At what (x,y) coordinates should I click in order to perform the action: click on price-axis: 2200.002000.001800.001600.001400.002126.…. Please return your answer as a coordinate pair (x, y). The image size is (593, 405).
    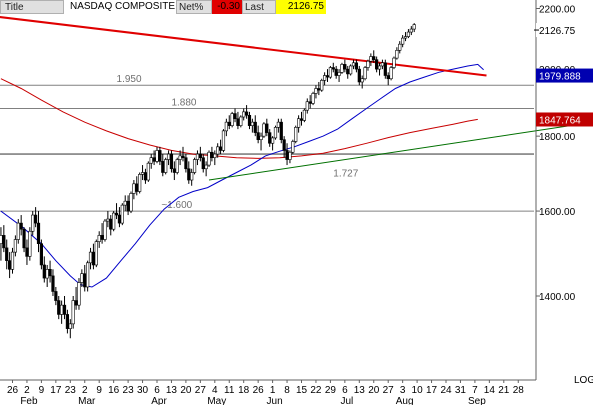
    Looking at the image, I should click on (563, 190).